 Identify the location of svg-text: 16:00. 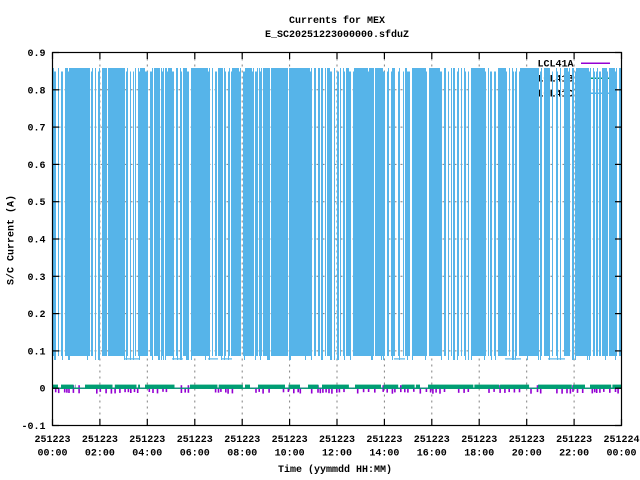
(432, 454).